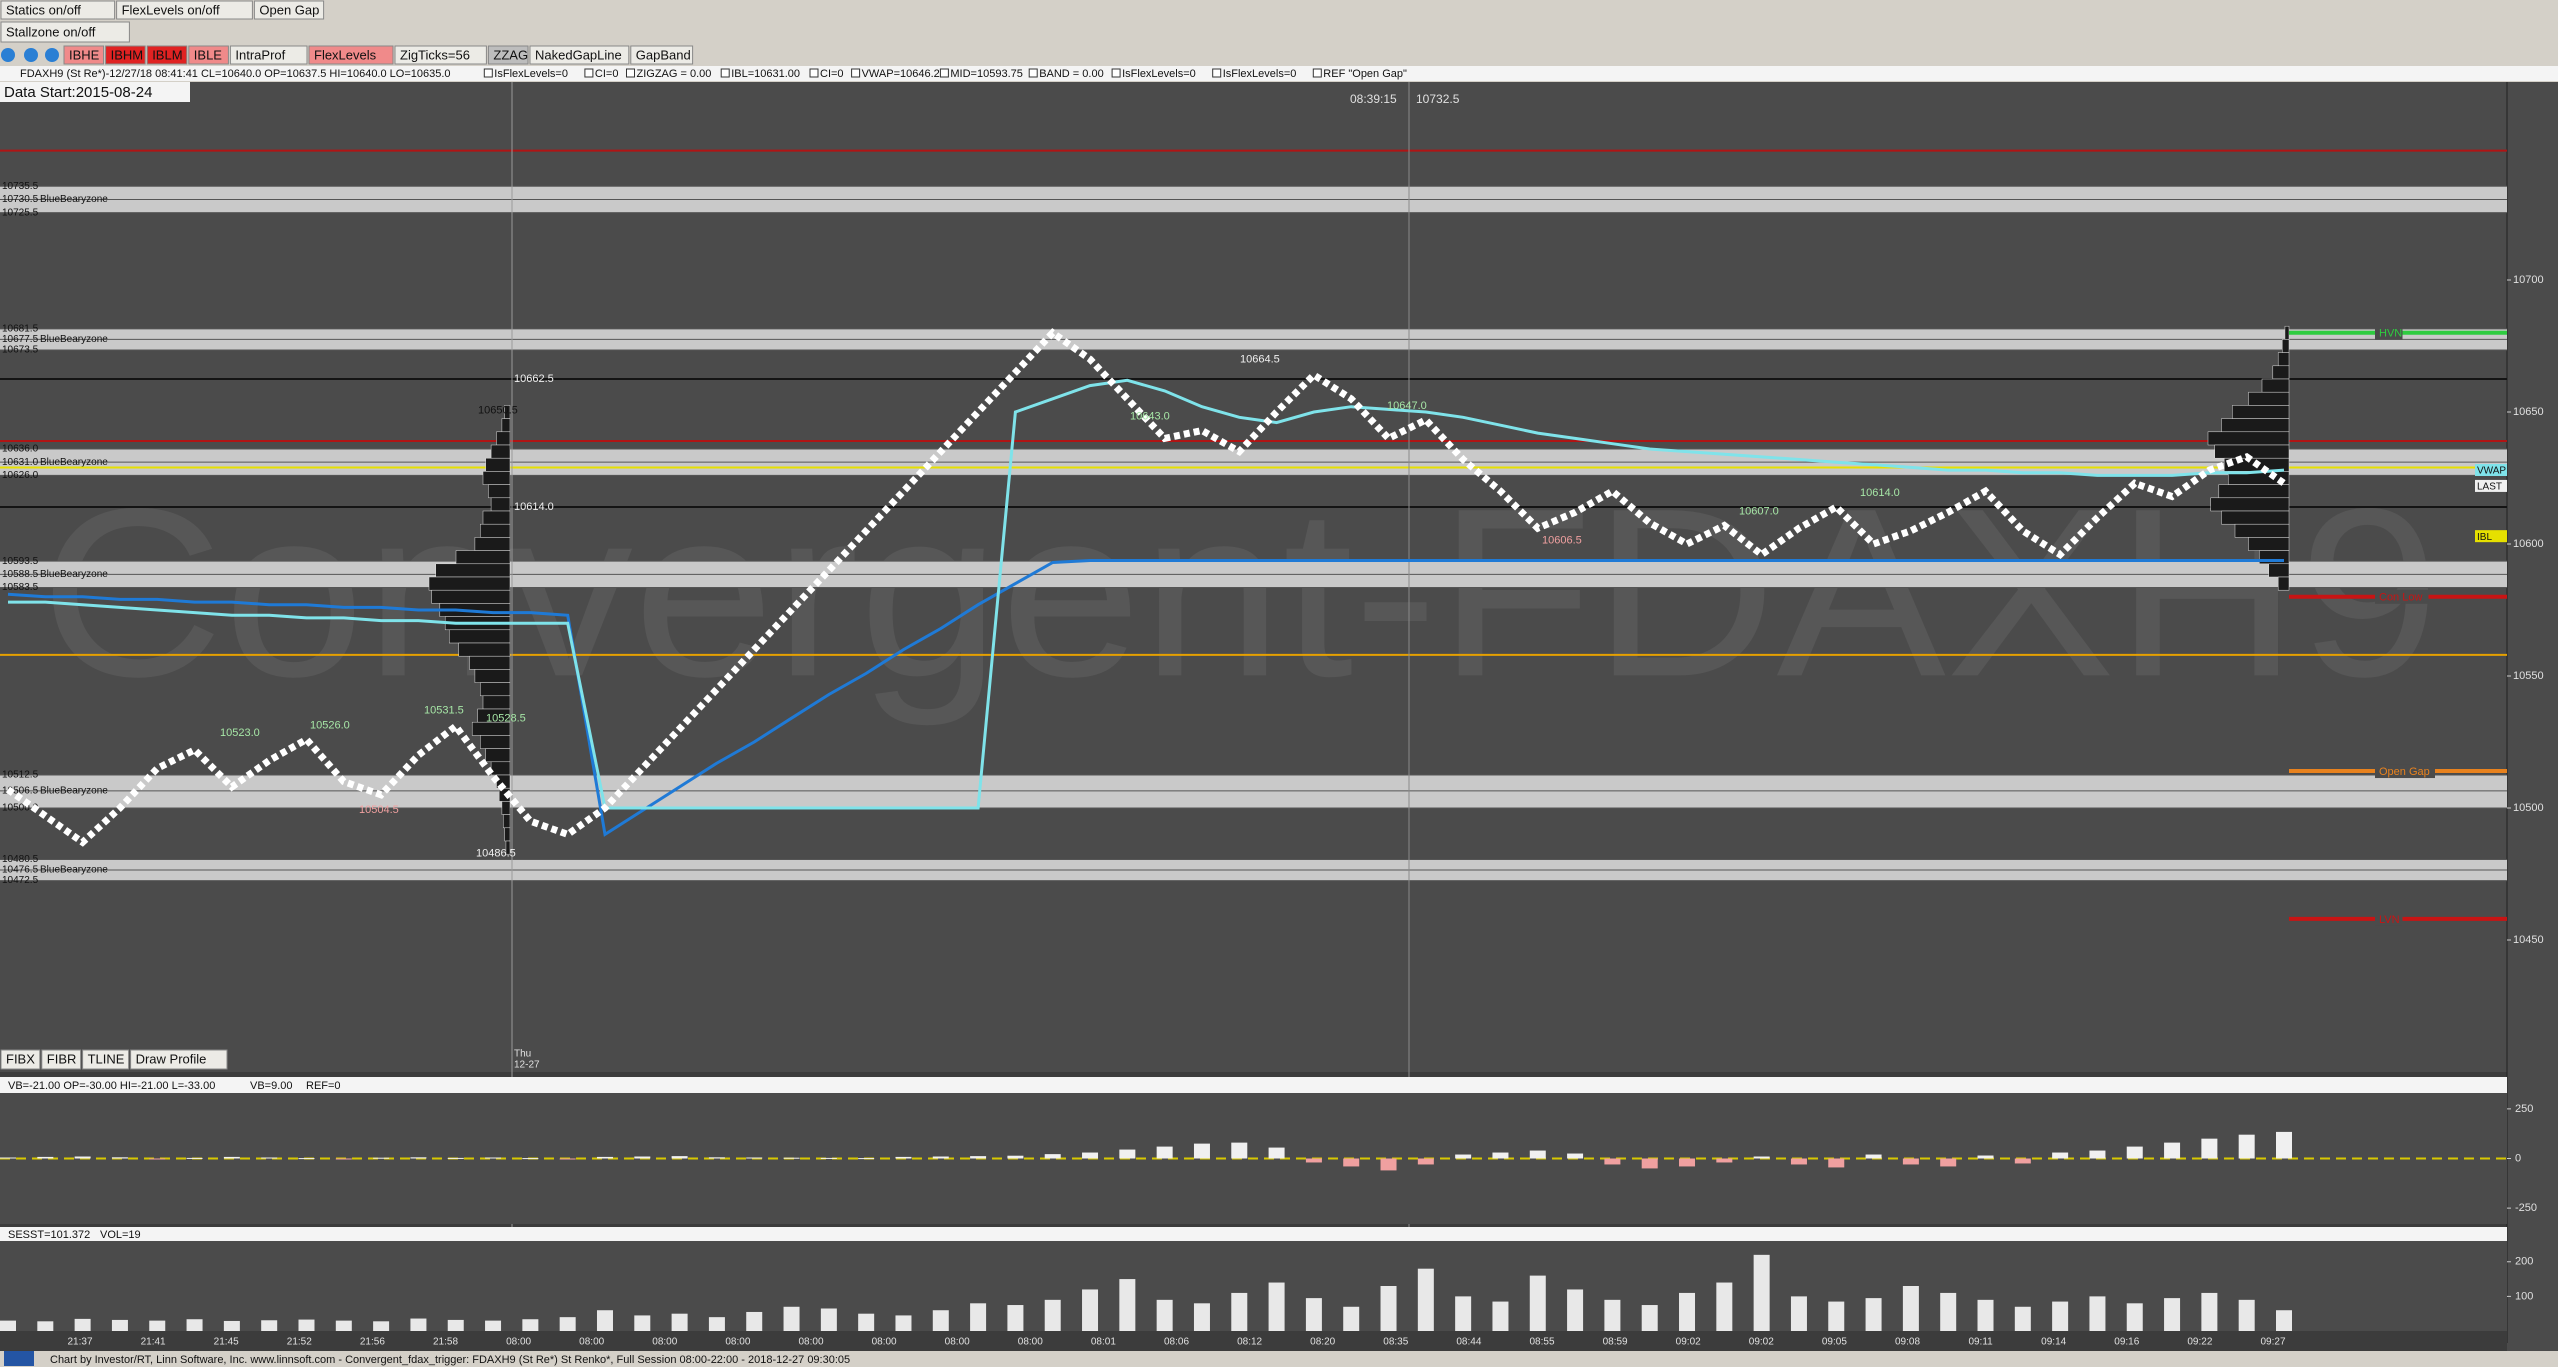  Describe the element at coordinates (1880, 493) in the screenshot. I see `price-annotation: 10614.0` at that location.